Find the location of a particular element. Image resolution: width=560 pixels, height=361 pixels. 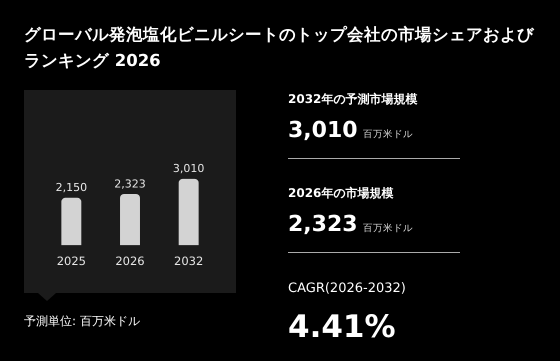

text: CAGR(2026-2032) is located at coordinates (347, 288).